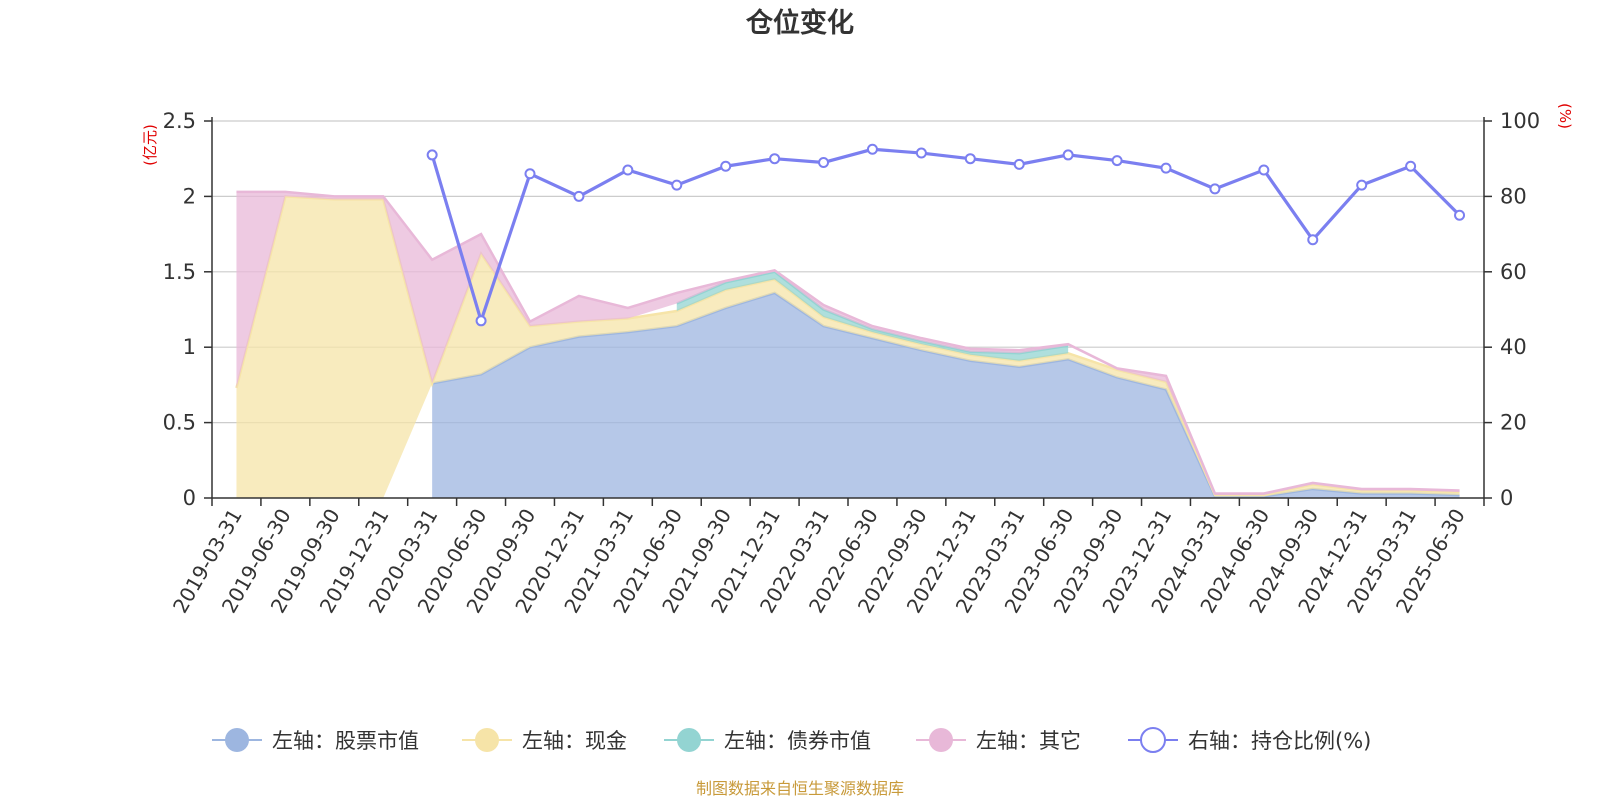 This screenshot has width=1600, height=800. I want to click on legend-label: 左轴：股票市值, so click(345, 741).